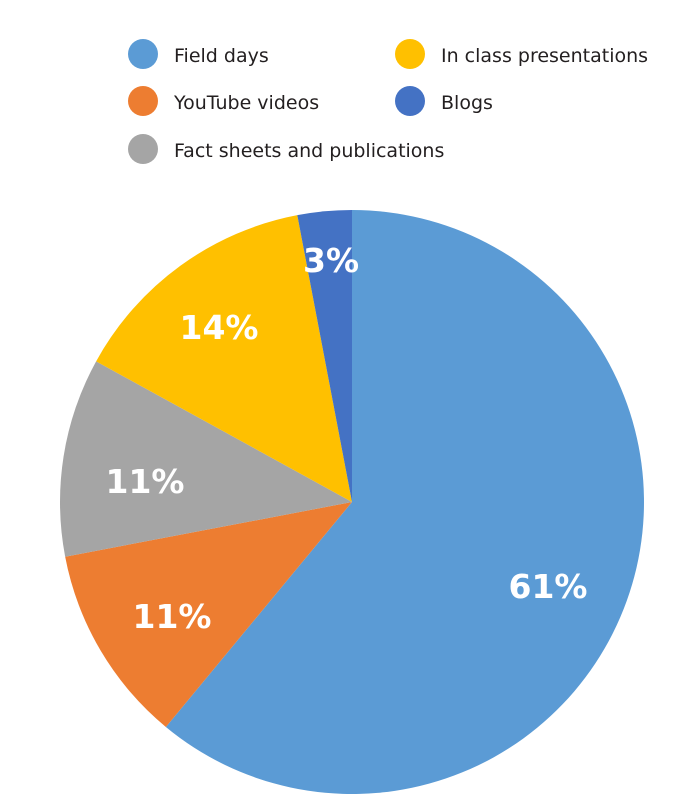  What do you see at coordinates (143, 101) in the screenshot?
I see `legend-swatch-youtube-videos` at bounding box center [143, 101].